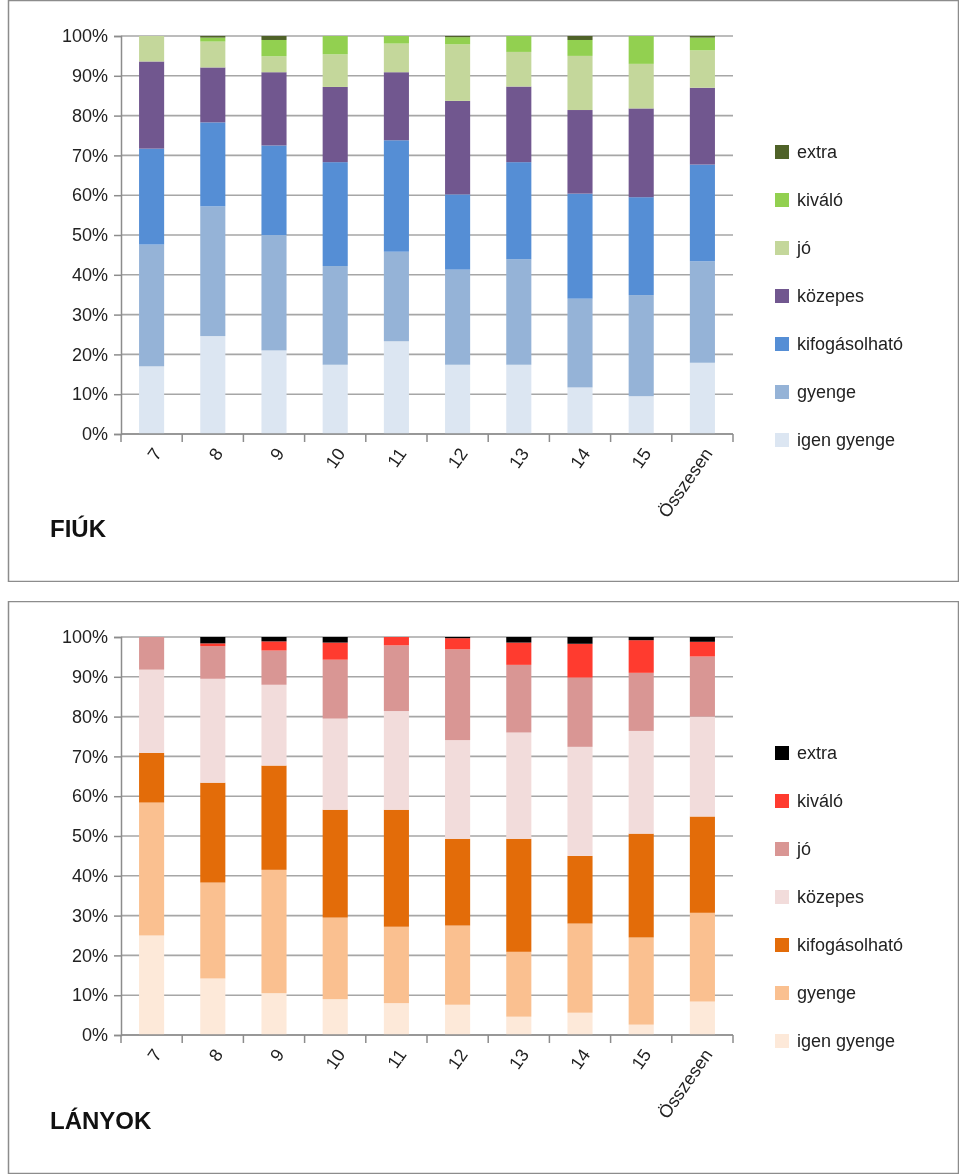  Describe the element at coordinates (827, 392) in the screenshot. I see `legend-label: gyenge` at that location.